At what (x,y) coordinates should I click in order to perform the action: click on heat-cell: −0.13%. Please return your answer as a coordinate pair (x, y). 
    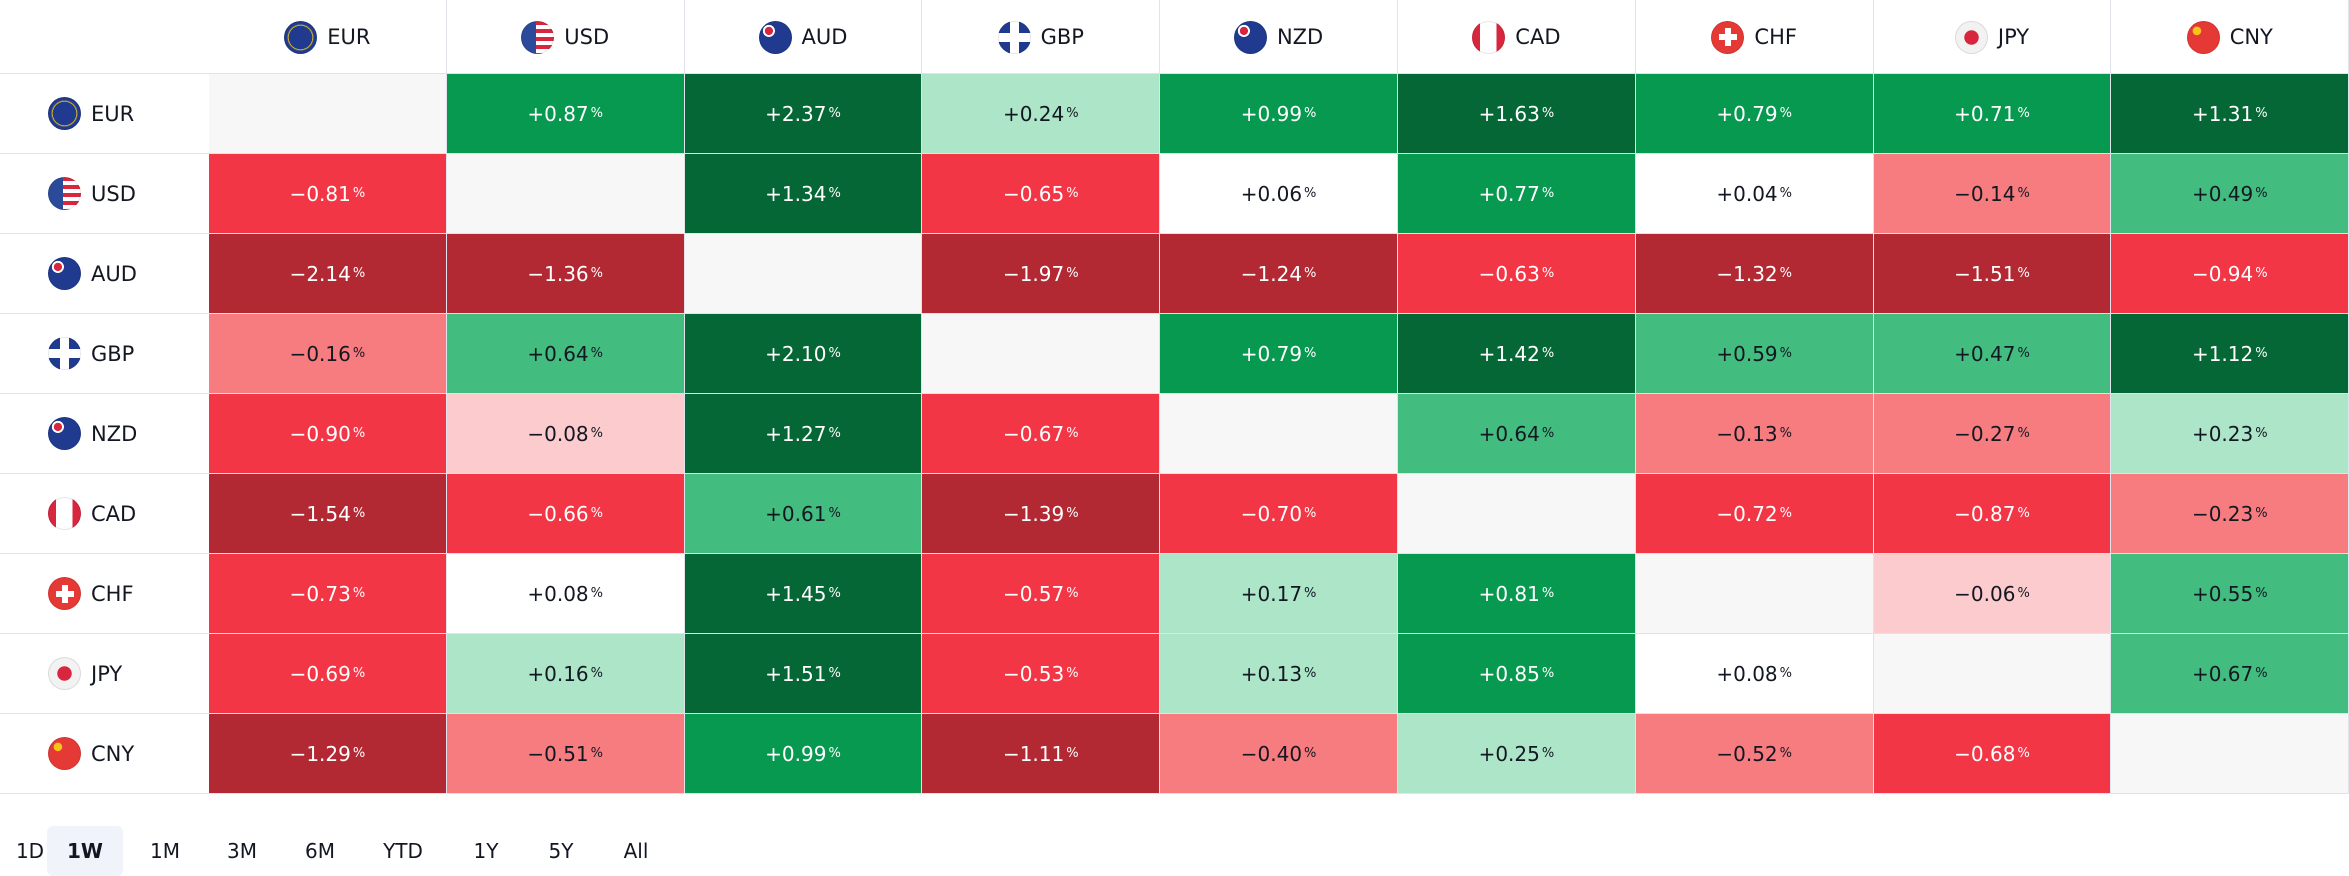
    Looking at the image, I should click on (1754, 434).